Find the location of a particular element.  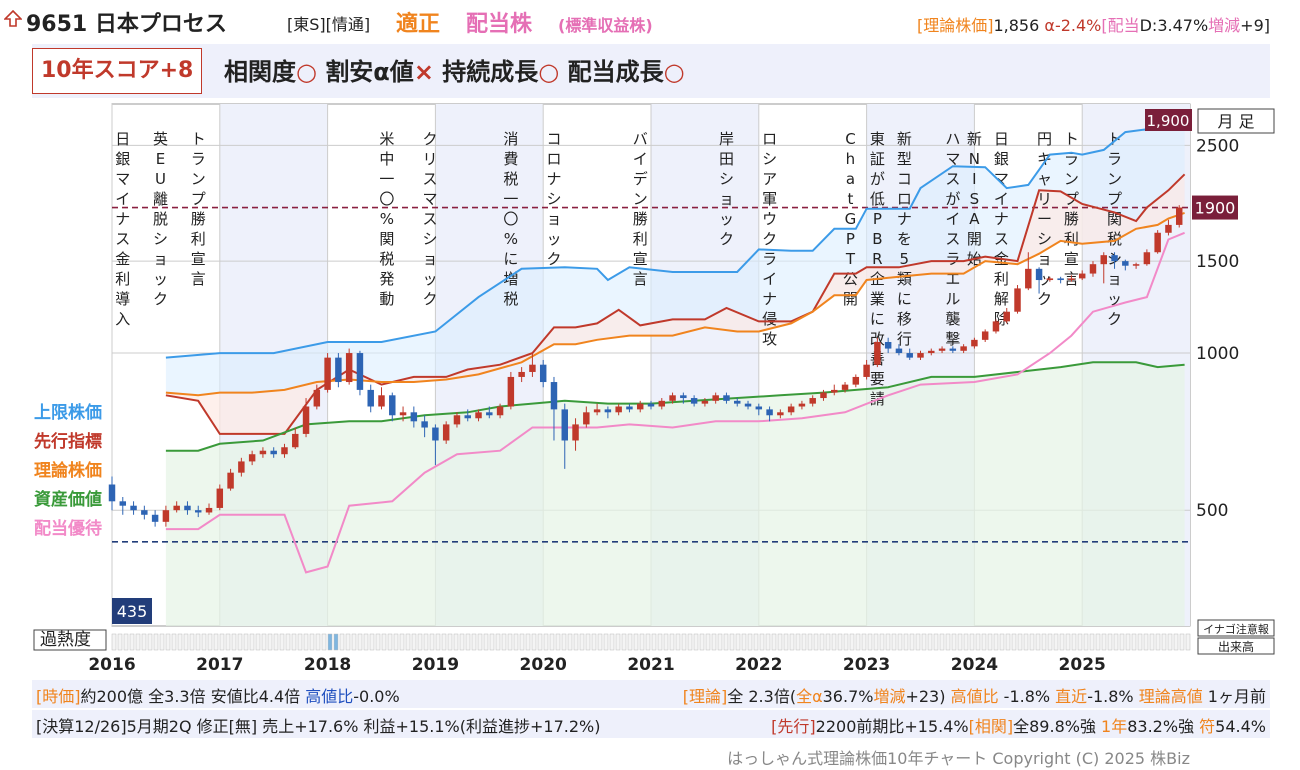

event-char: 勝 is located at coordinates (640, 219).